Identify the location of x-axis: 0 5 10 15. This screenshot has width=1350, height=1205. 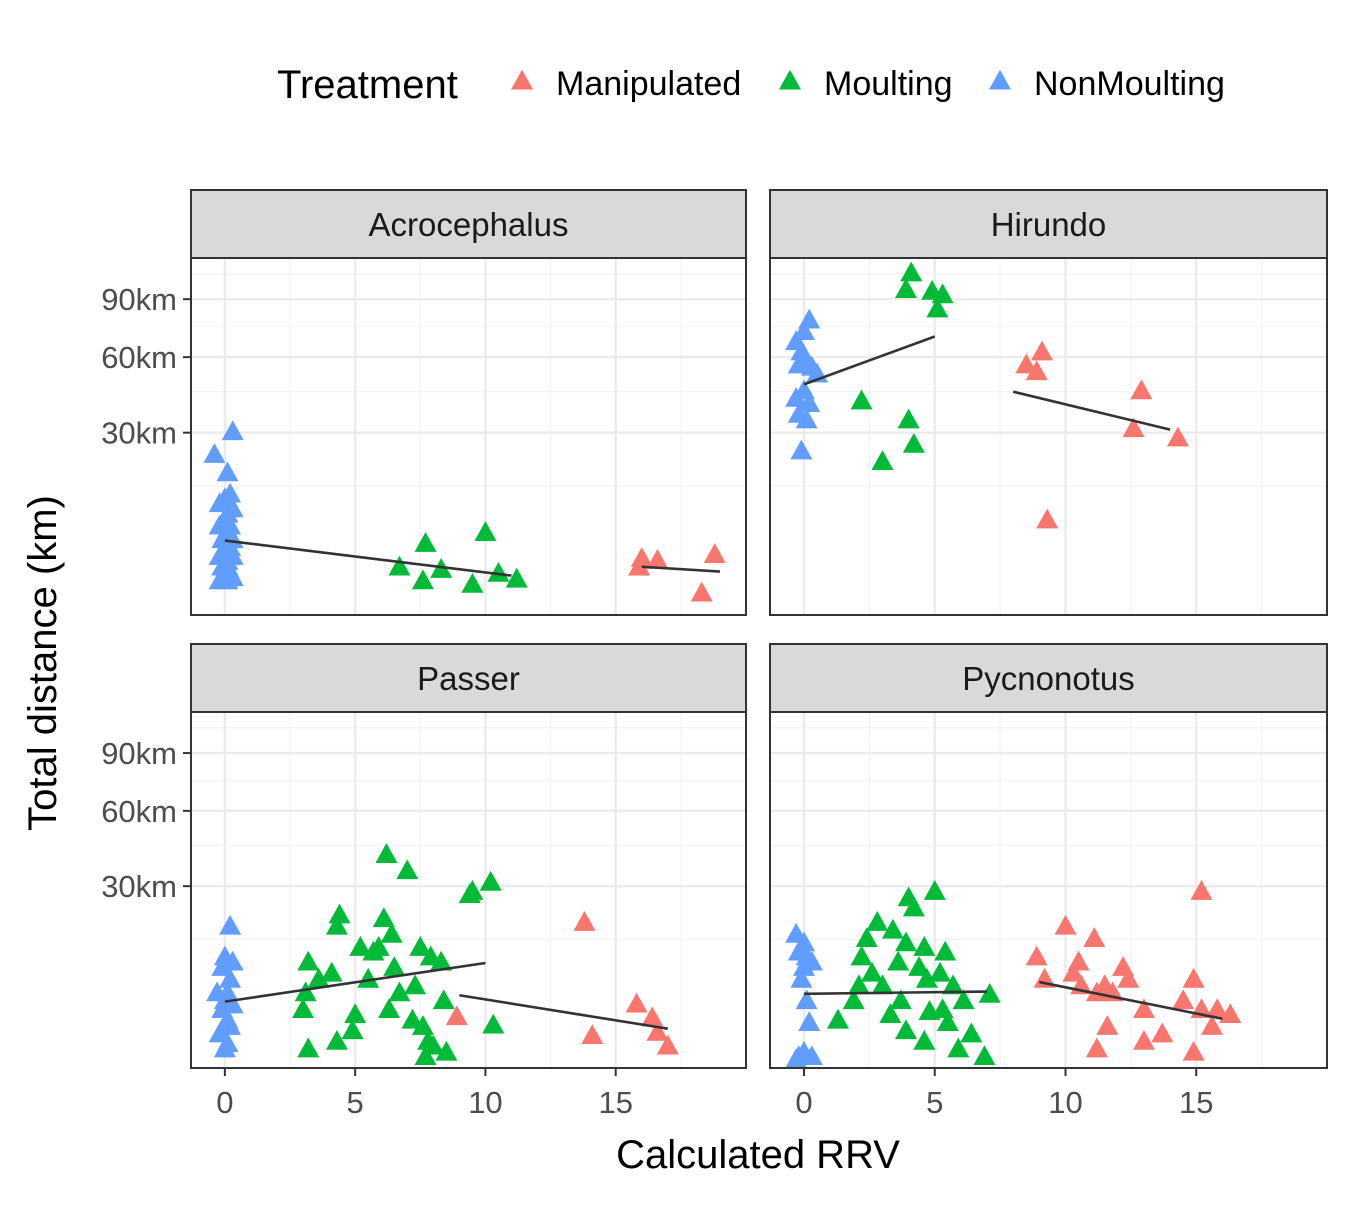
(424, 1094).